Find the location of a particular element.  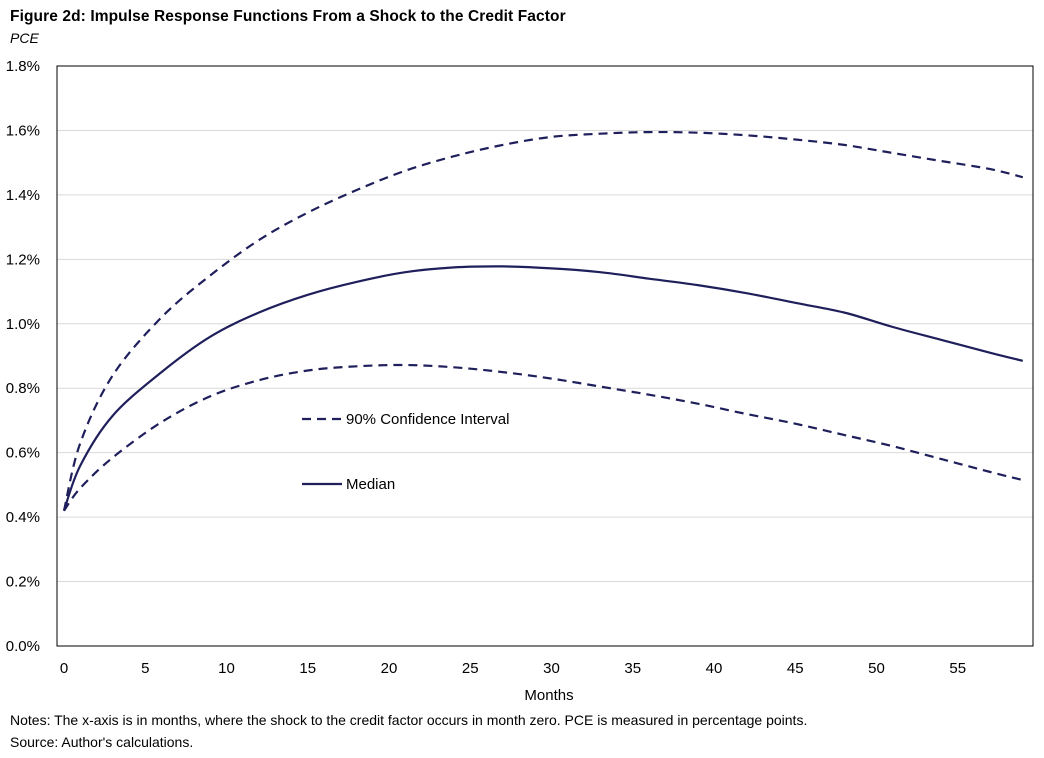

y-tick-label: 1.4% is located at coordinates (23, 195).